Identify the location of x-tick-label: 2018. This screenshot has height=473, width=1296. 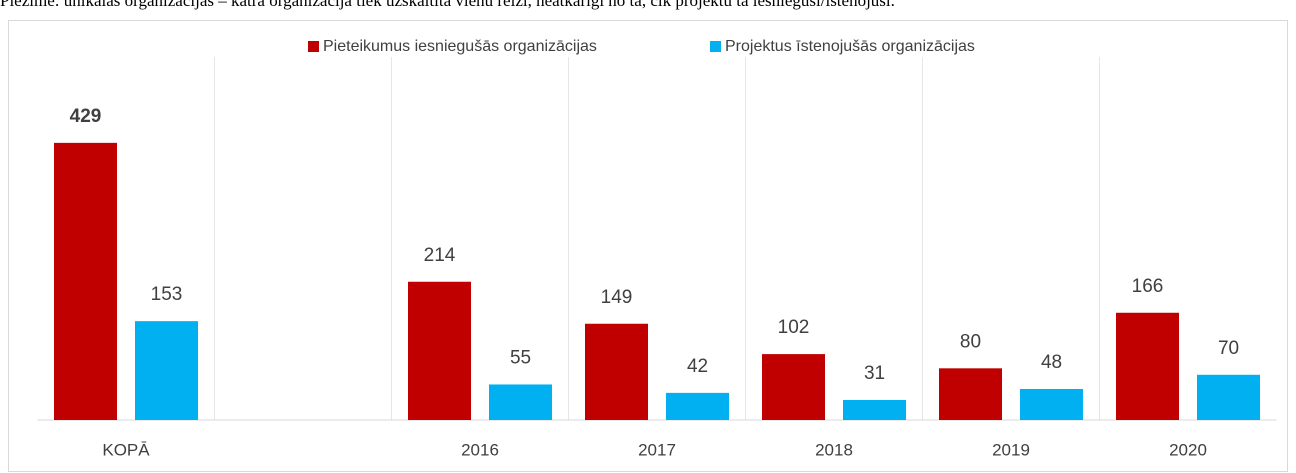
(834, 449).